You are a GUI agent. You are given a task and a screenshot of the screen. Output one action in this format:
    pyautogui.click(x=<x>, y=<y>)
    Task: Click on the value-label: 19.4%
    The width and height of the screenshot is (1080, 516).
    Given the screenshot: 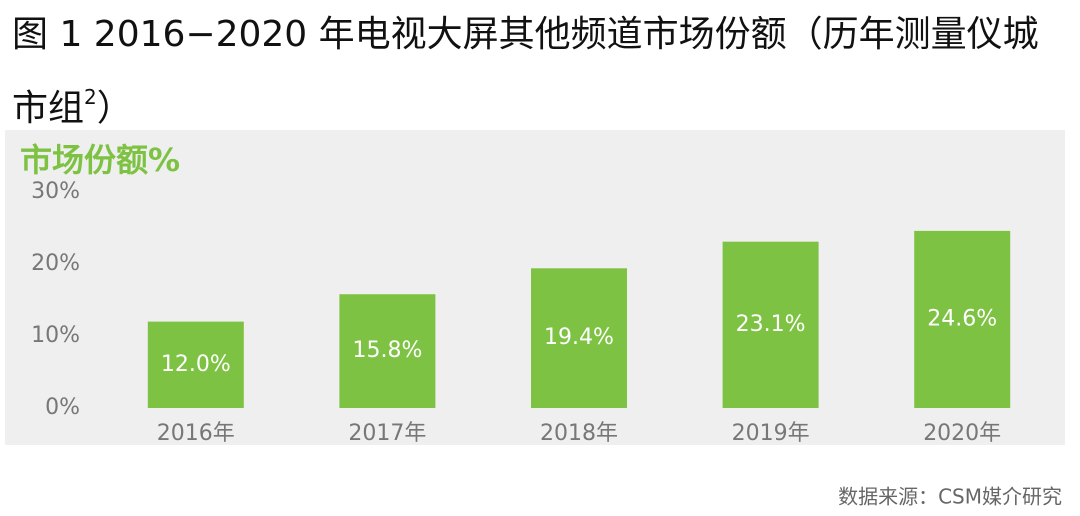 What is the action you would take?
    pyautogui.click(x=579, y=337)
    